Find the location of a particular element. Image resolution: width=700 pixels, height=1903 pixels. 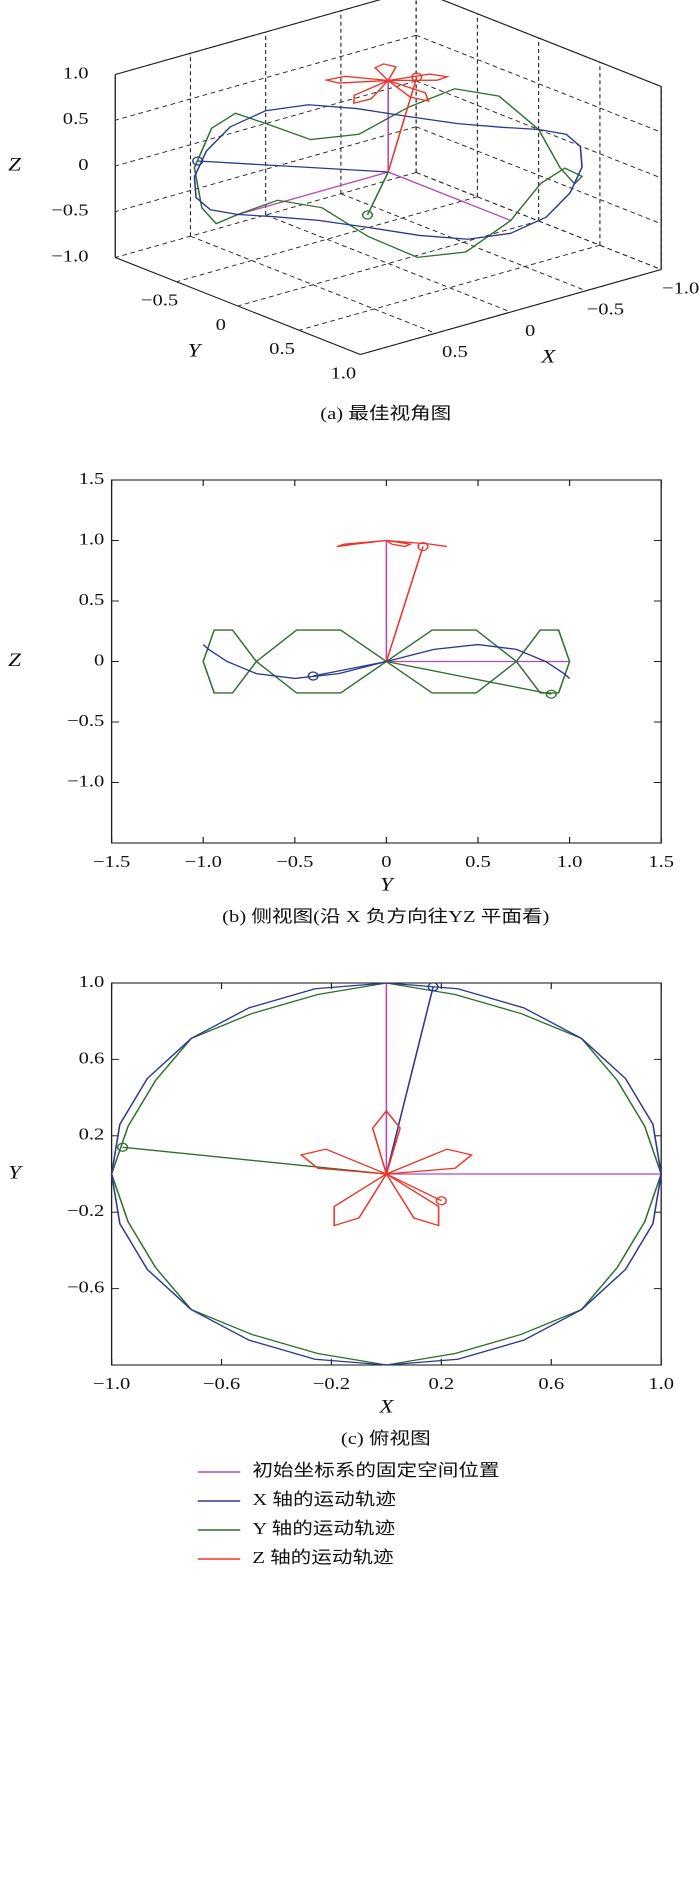

z-tick-label: 0 is located at coordinates (83, 165).